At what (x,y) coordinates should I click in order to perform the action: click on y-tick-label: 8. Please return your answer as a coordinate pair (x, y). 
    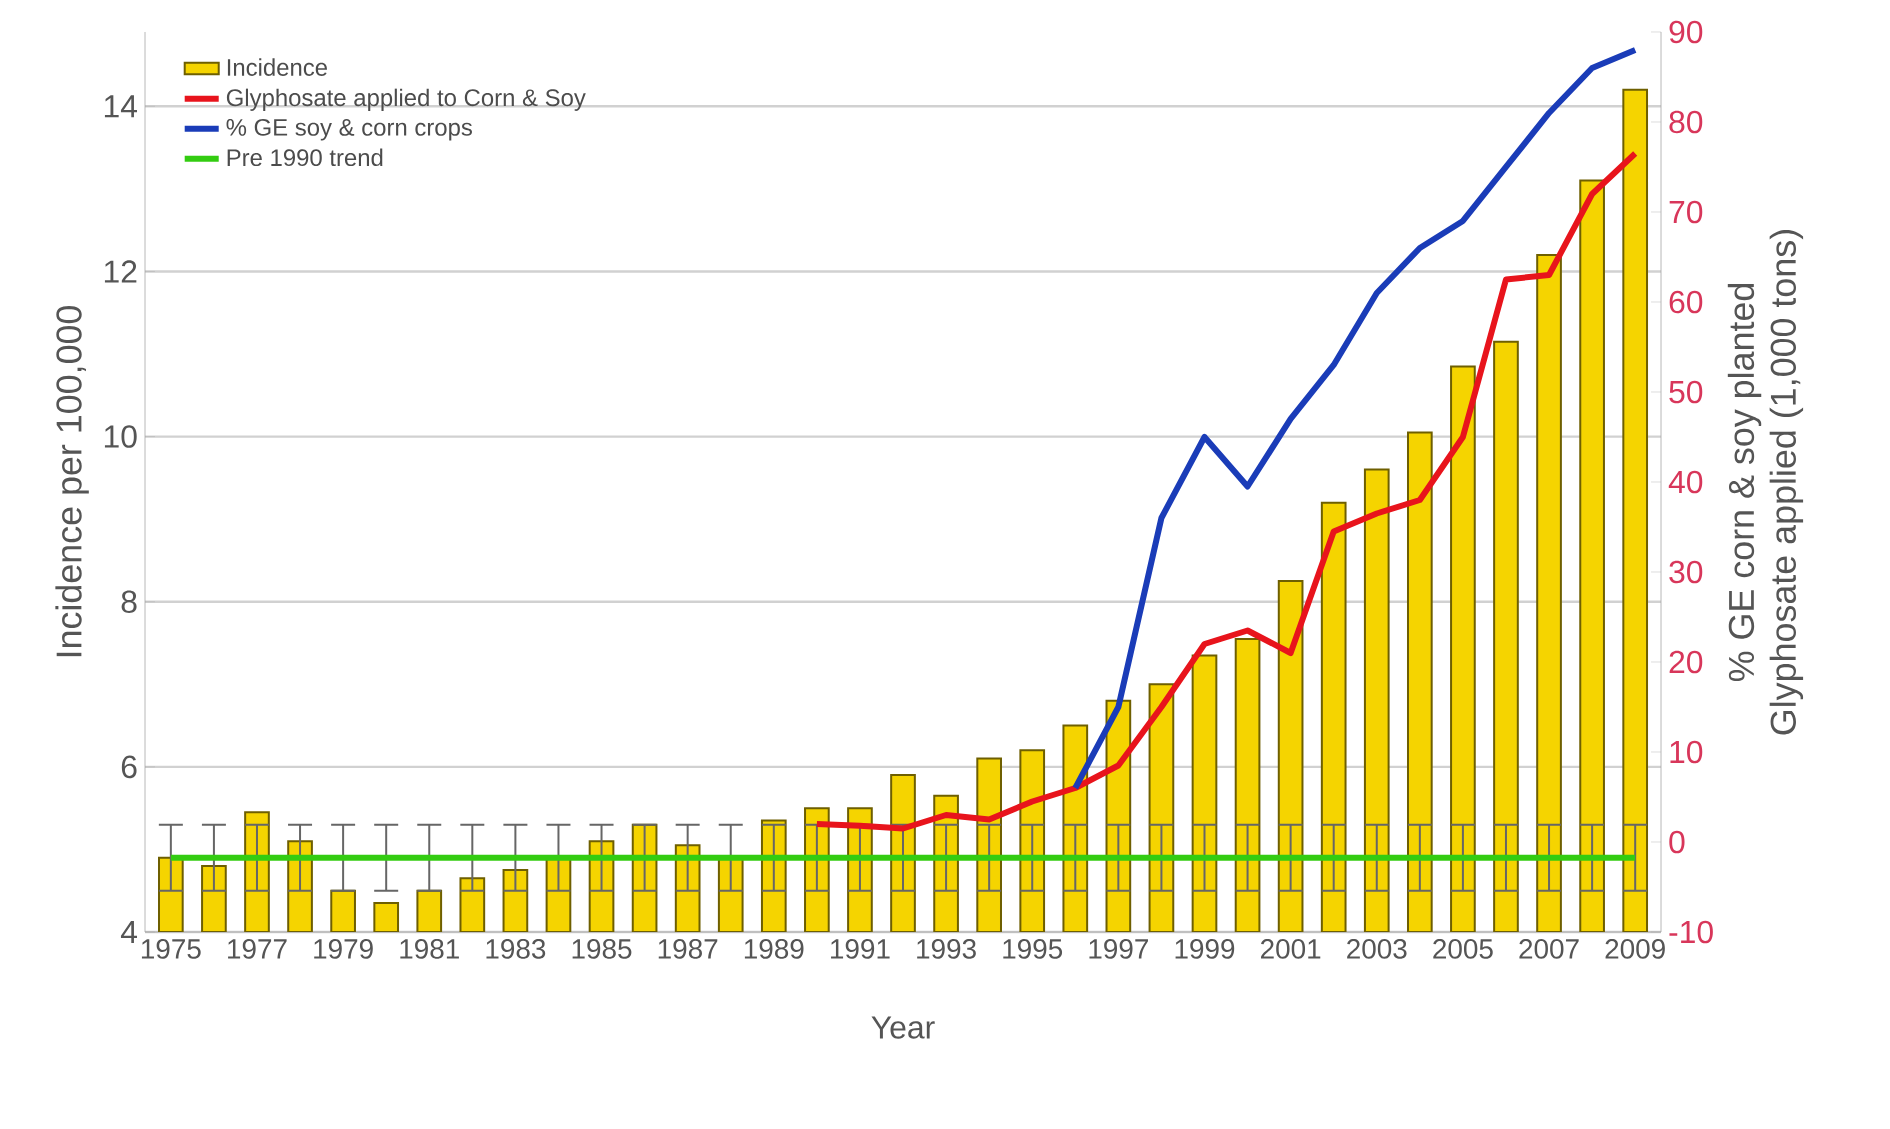
    Looking at the image, I should click on (129, 601).